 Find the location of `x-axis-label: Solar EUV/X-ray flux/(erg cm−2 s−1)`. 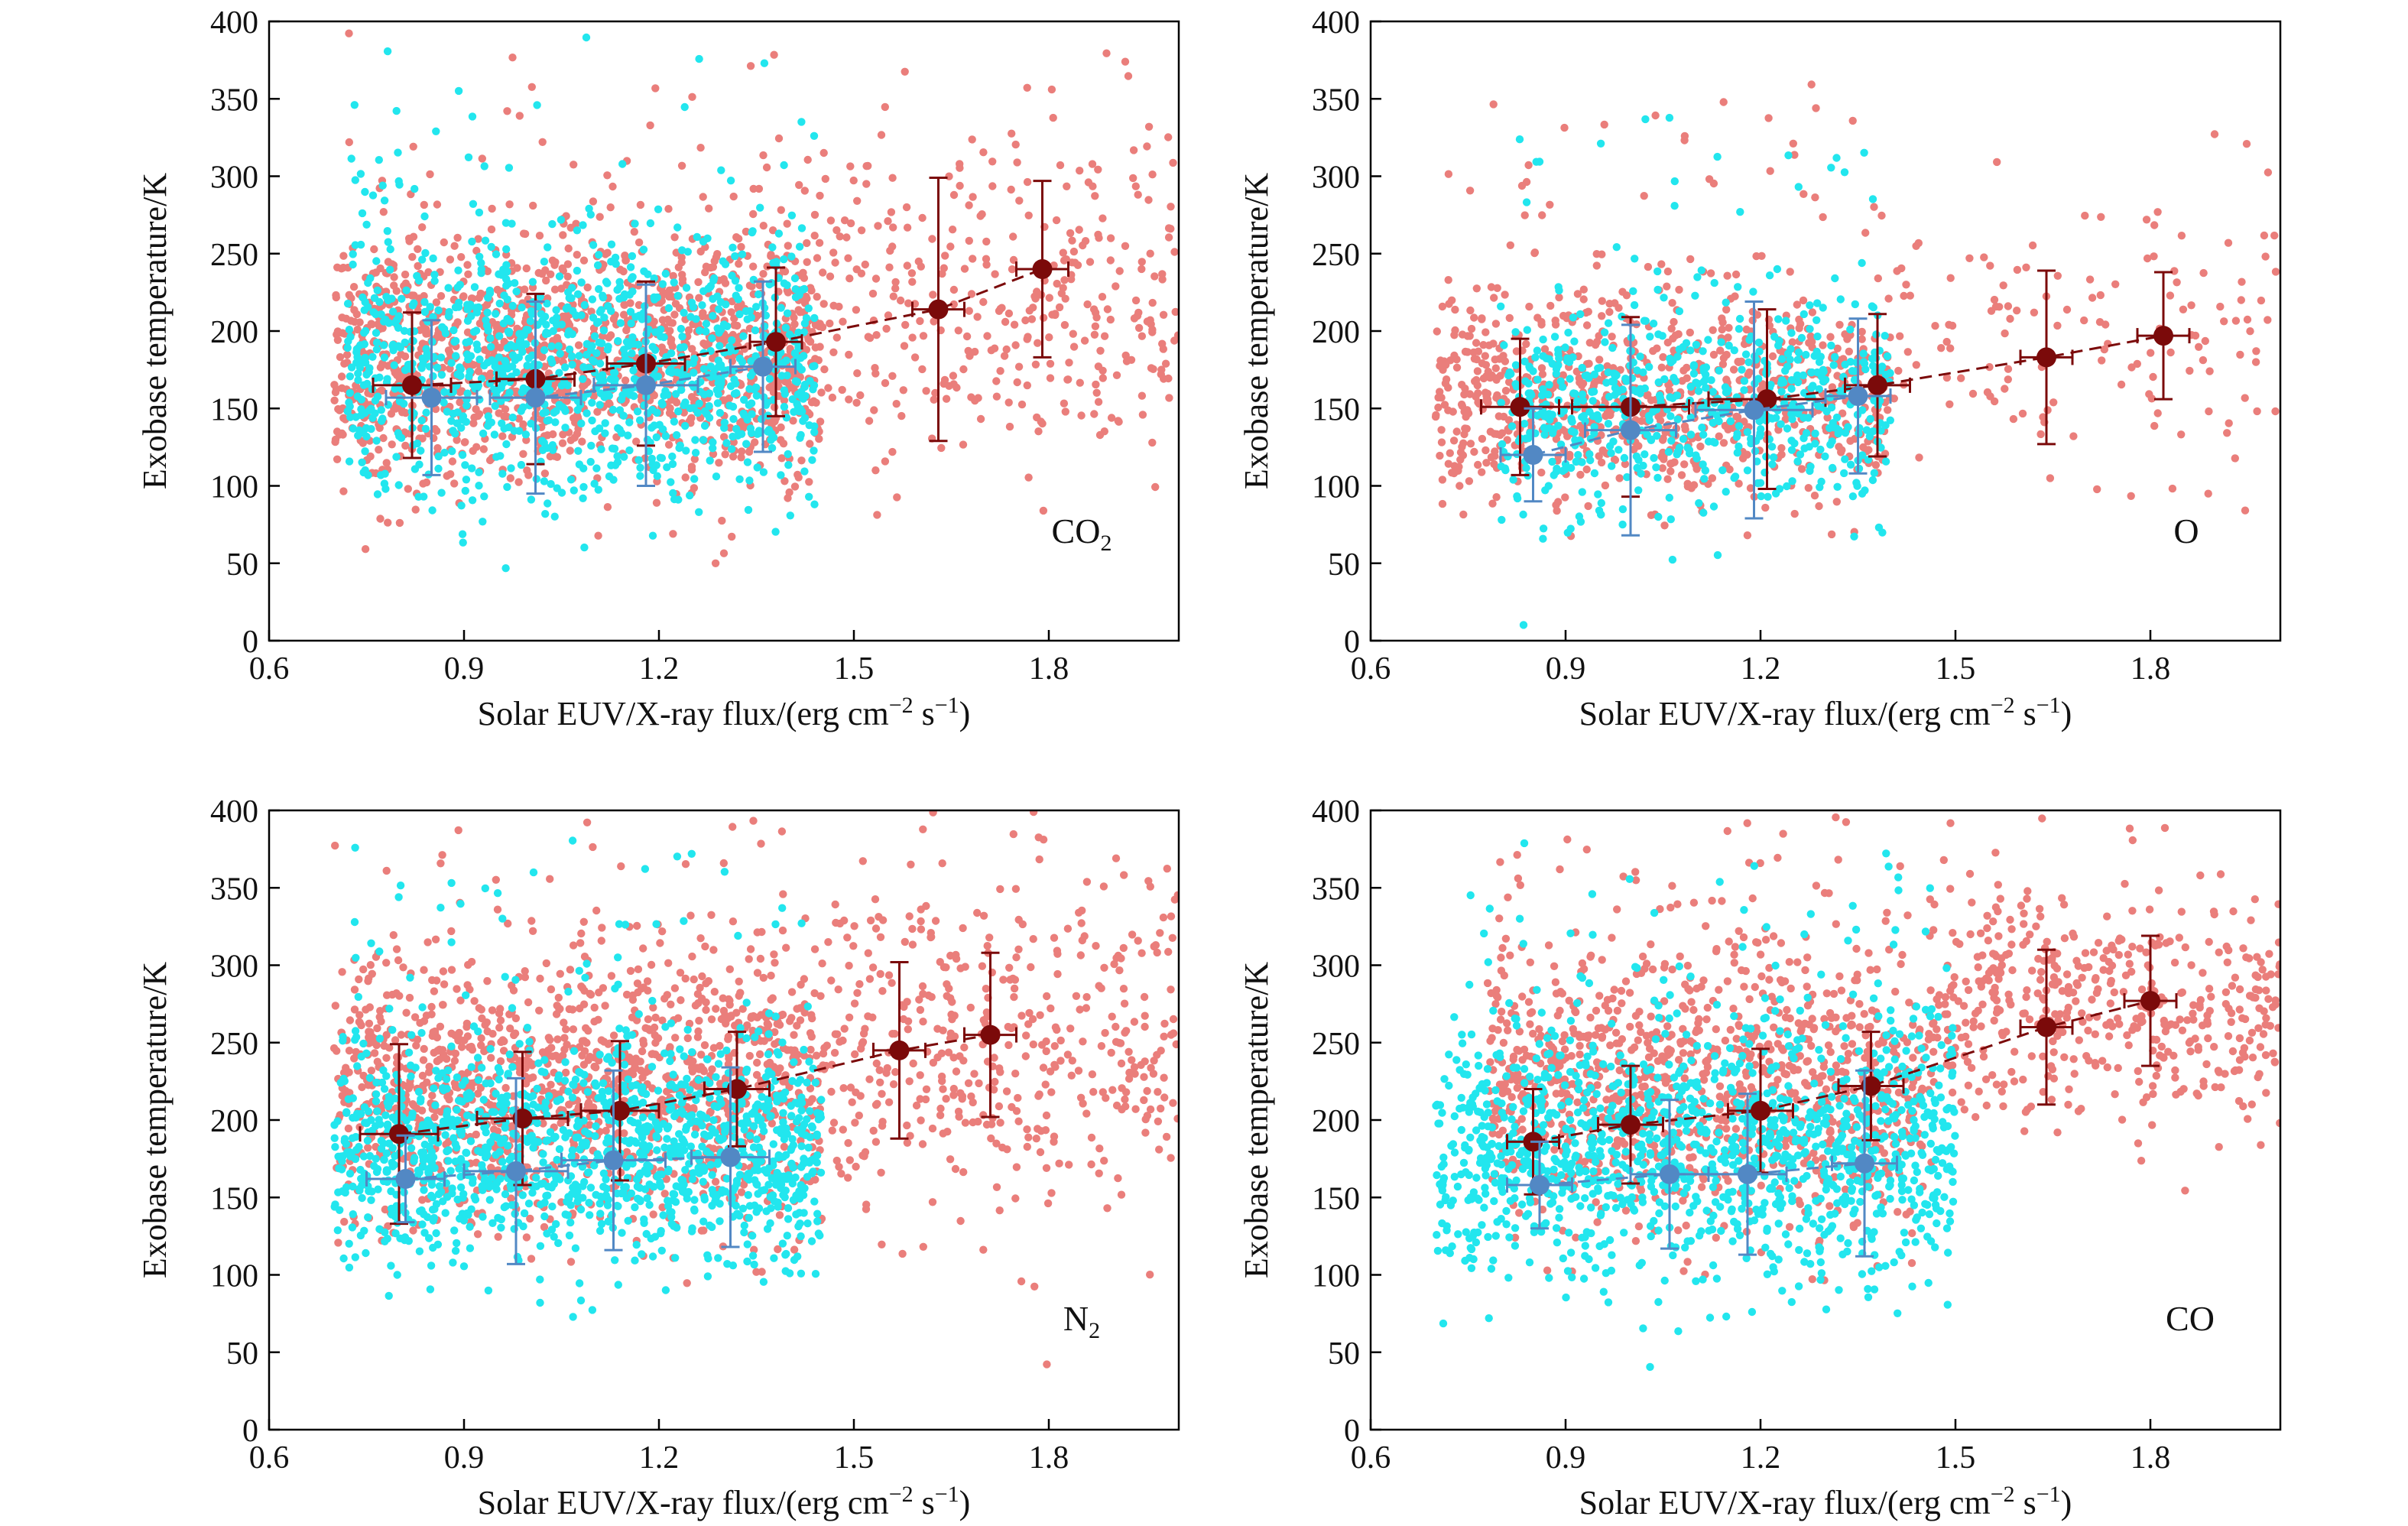

x-axis-label: Solar EUV/X-ray flux/(erg cm−2 s−1) is located at coordinates (1826, 712).